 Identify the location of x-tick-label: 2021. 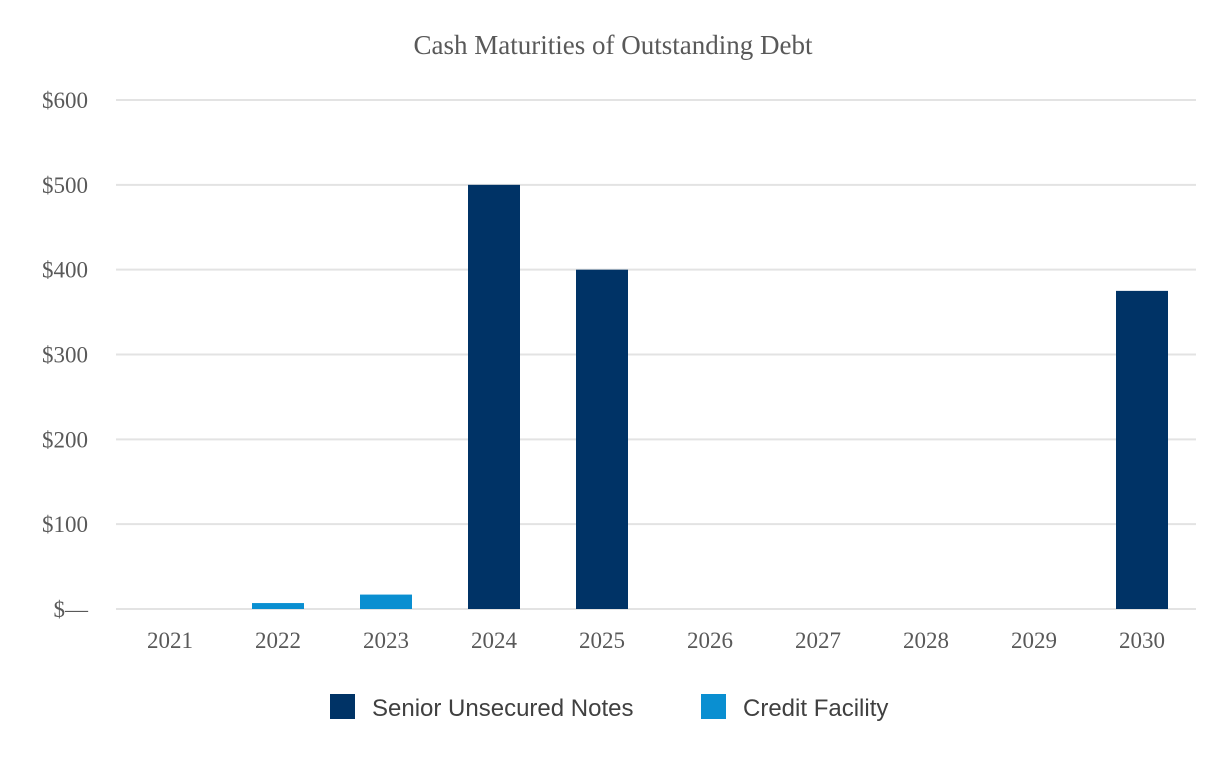
(170, 640).